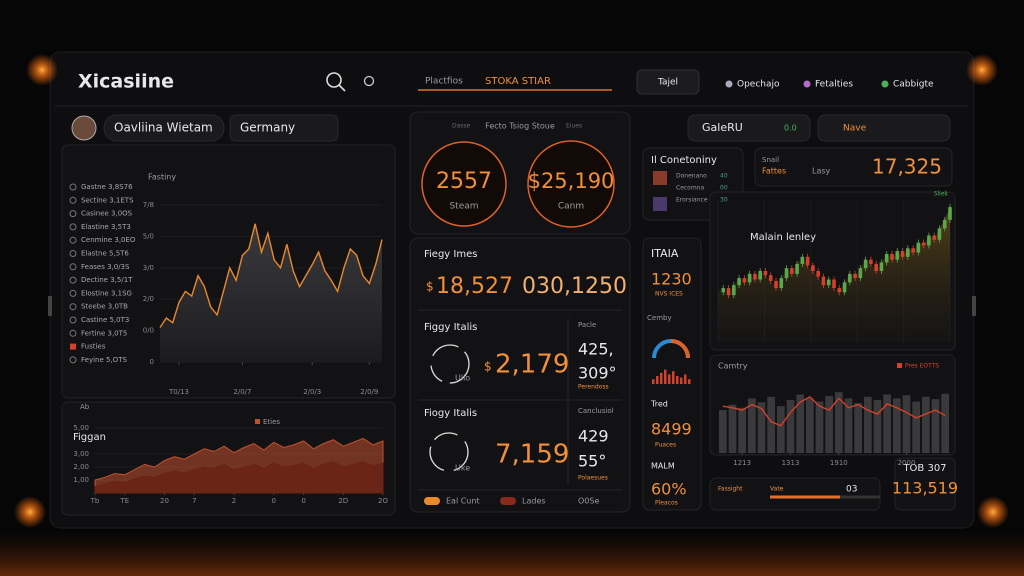 The height and width of the screenshot is (576, 1024). I want to click on list-item: Feyine 5,OTS, so click(104, 360).